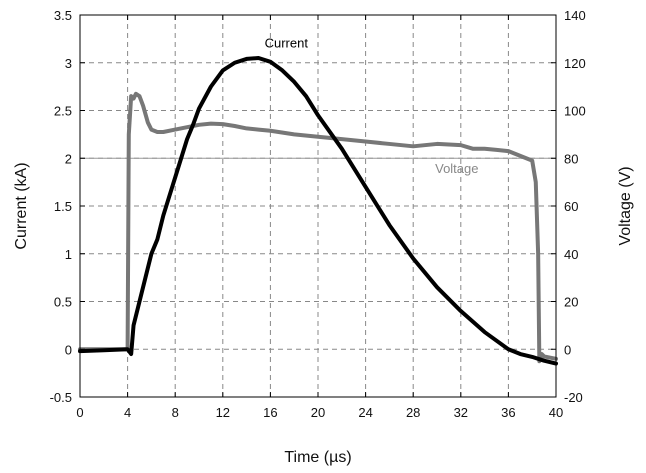 This screenshot has height=473, width=646. Describe the element at coordinates (63, 206) in the screenshot. I see `y-left-tick-label: 1.5` at that location.